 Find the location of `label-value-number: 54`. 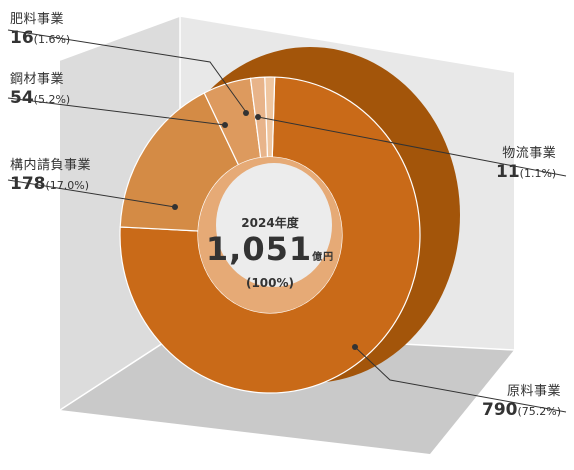

label-value-number: 54 is located at coordinates (22, 98).